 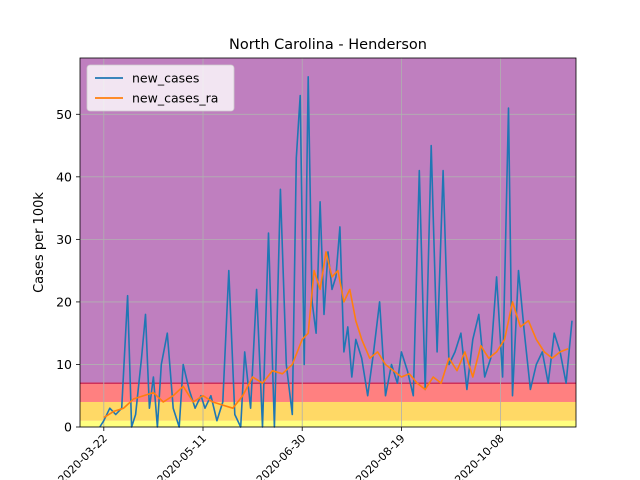 I want to click on x-tick-label: 2020-06-30, so click(x=281, y=456).